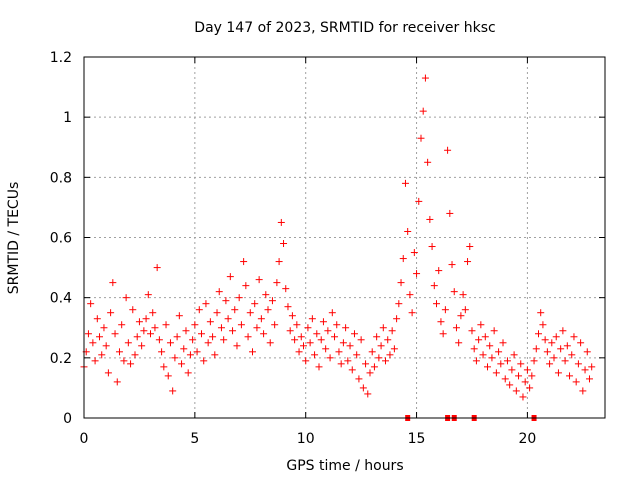 The image size is (640, 480). I want to click on y-tick-label: 1, so click(67, 118).